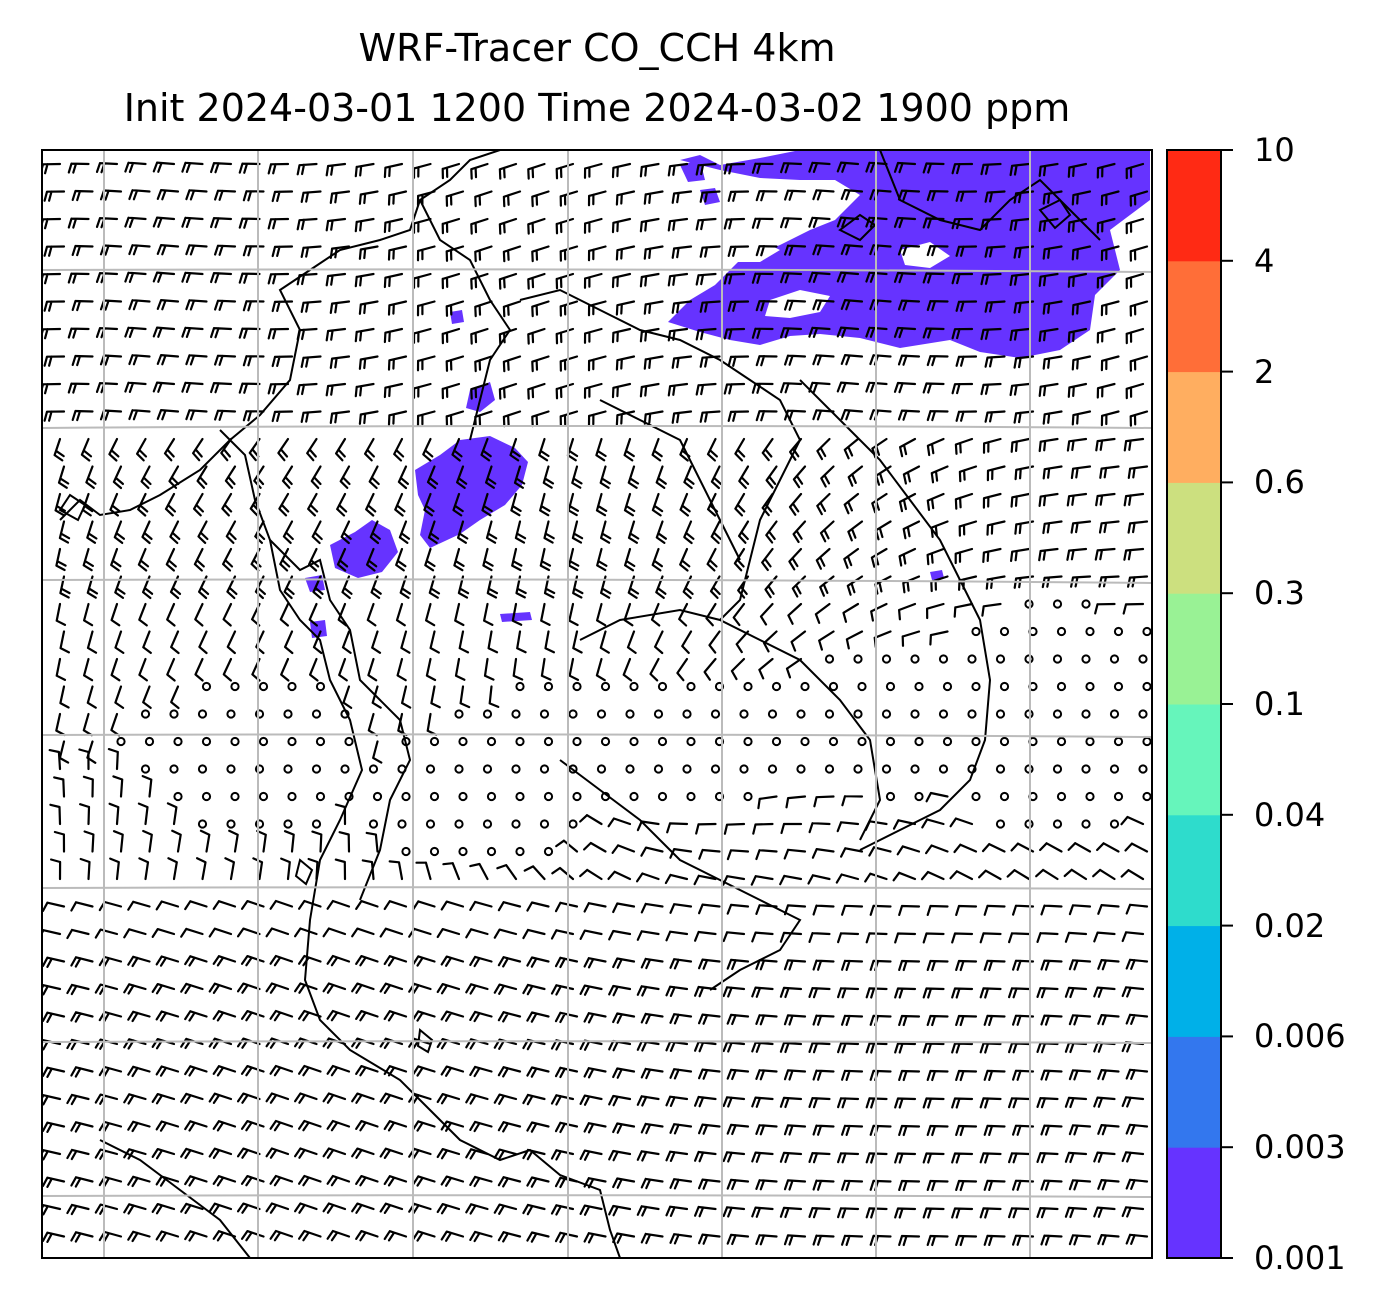 Image resolution: width=1400 pixels, height=1313 pixels. Describe the element at coordinates (1200, 704) in the screenshot. I see `colorbar` at that location.